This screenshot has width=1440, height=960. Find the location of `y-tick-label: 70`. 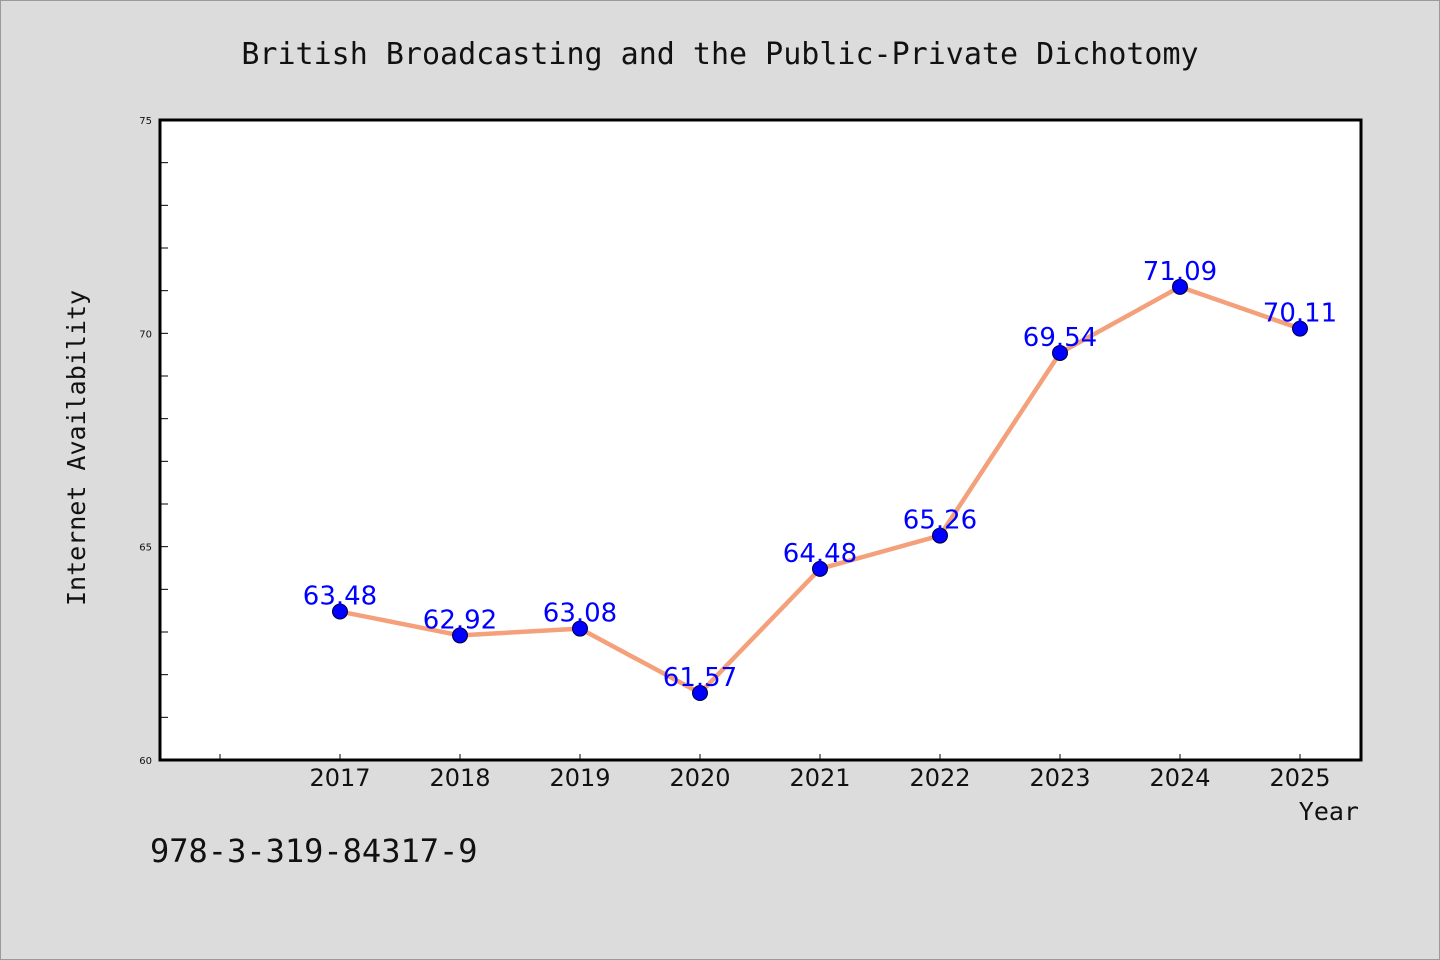

y-tick-label: 70 is located at coordinates (145, 334).